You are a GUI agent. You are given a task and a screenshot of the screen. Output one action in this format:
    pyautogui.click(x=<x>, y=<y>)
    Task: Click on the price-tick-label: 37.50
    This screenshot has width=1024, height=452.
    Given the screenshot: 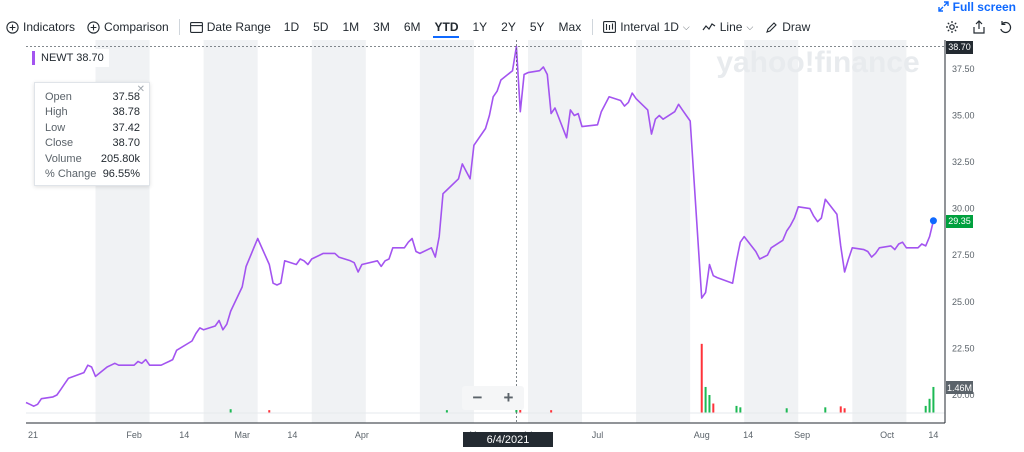 What is the action you would take?
    pyautogui.click(x=963, y=69)
    